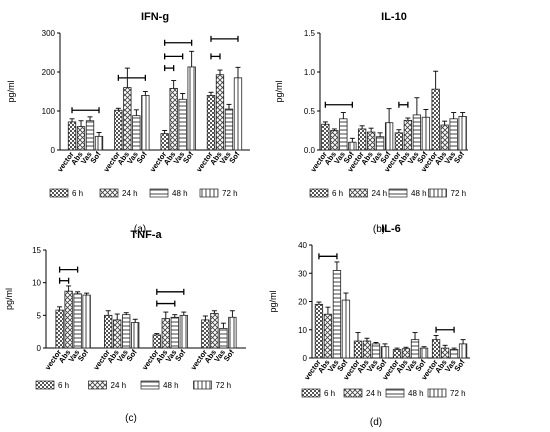 This screenshot has height=432, width=550. I want to click on y-tick-label: 0.5, so click(310, 111).